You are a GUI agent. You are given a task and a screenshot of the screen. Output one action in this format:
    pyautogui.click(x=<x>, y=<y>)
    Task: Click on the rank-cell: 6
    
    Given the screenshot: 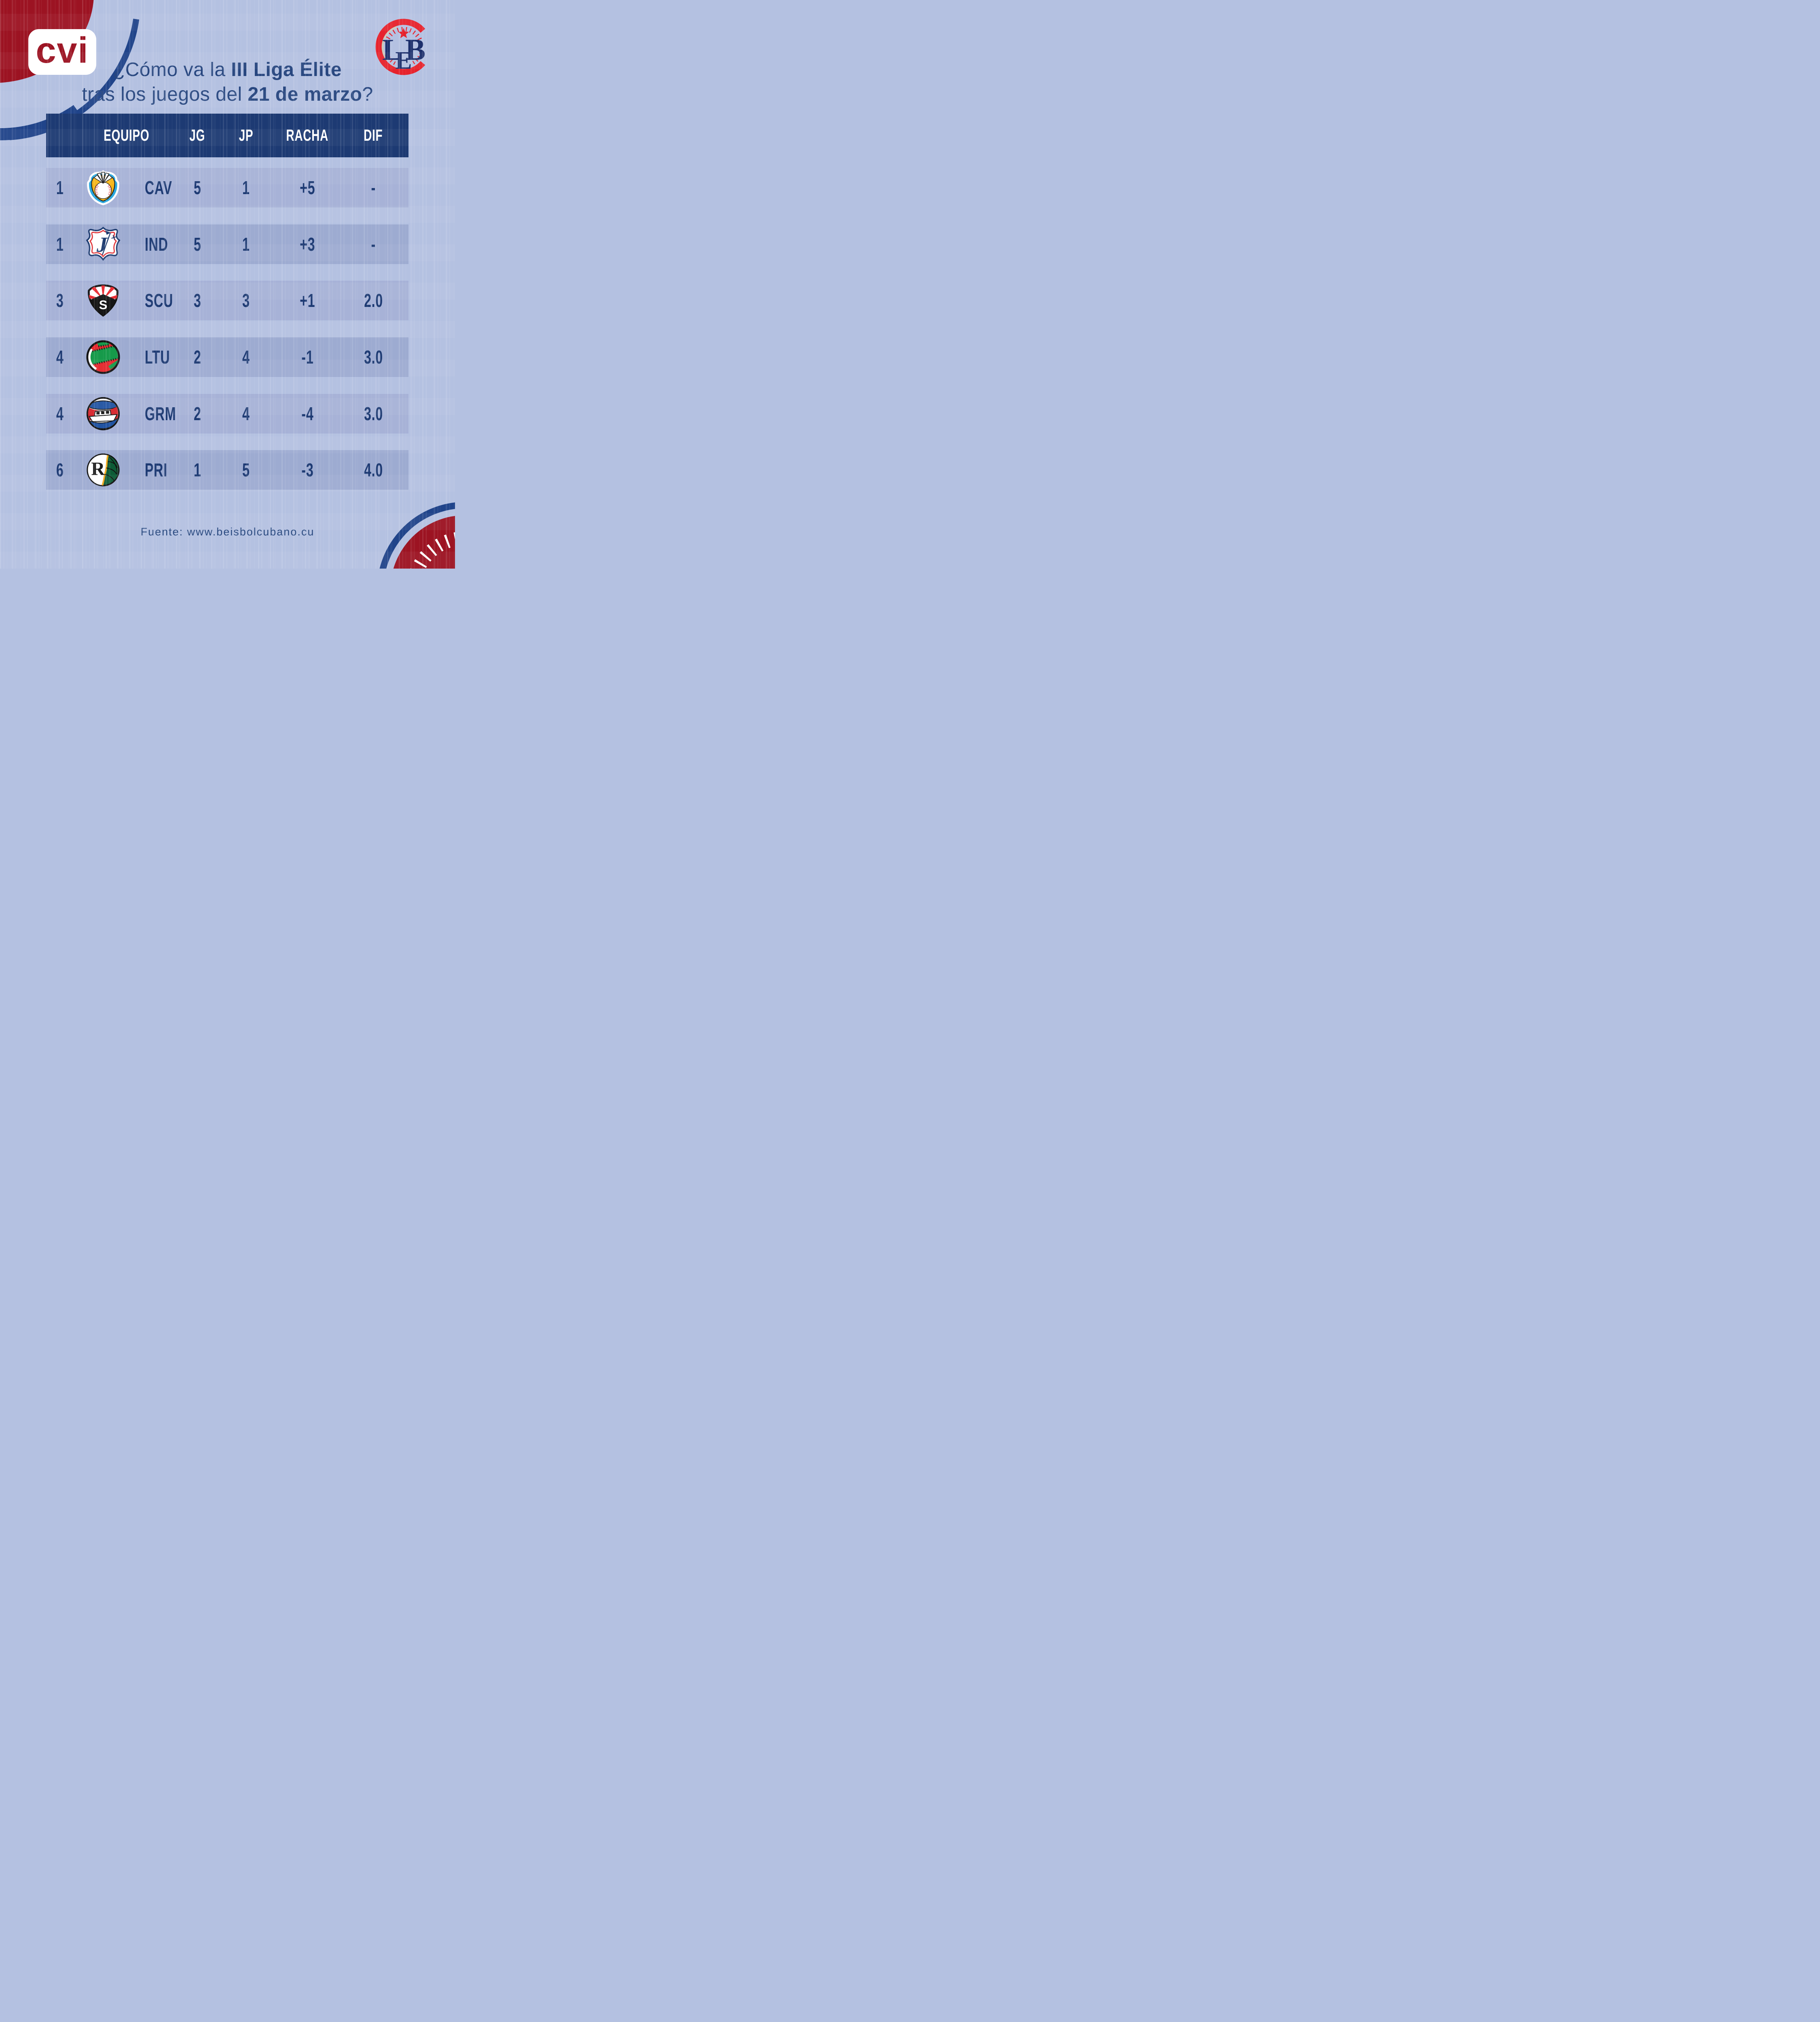 What is the action you would take?
    pyautogui.click(x=60, y=470)
    